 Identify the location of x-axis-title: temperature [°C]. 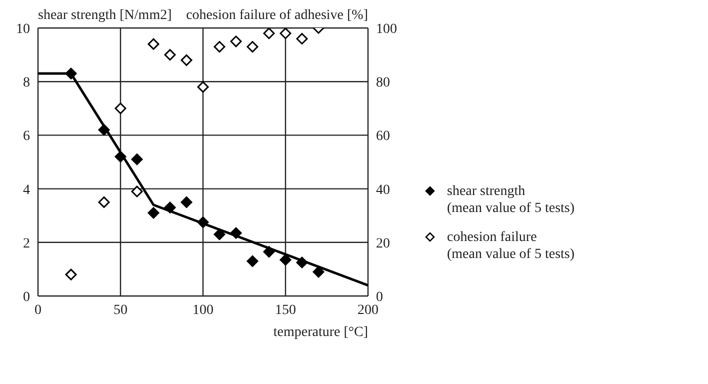
(320, 332).